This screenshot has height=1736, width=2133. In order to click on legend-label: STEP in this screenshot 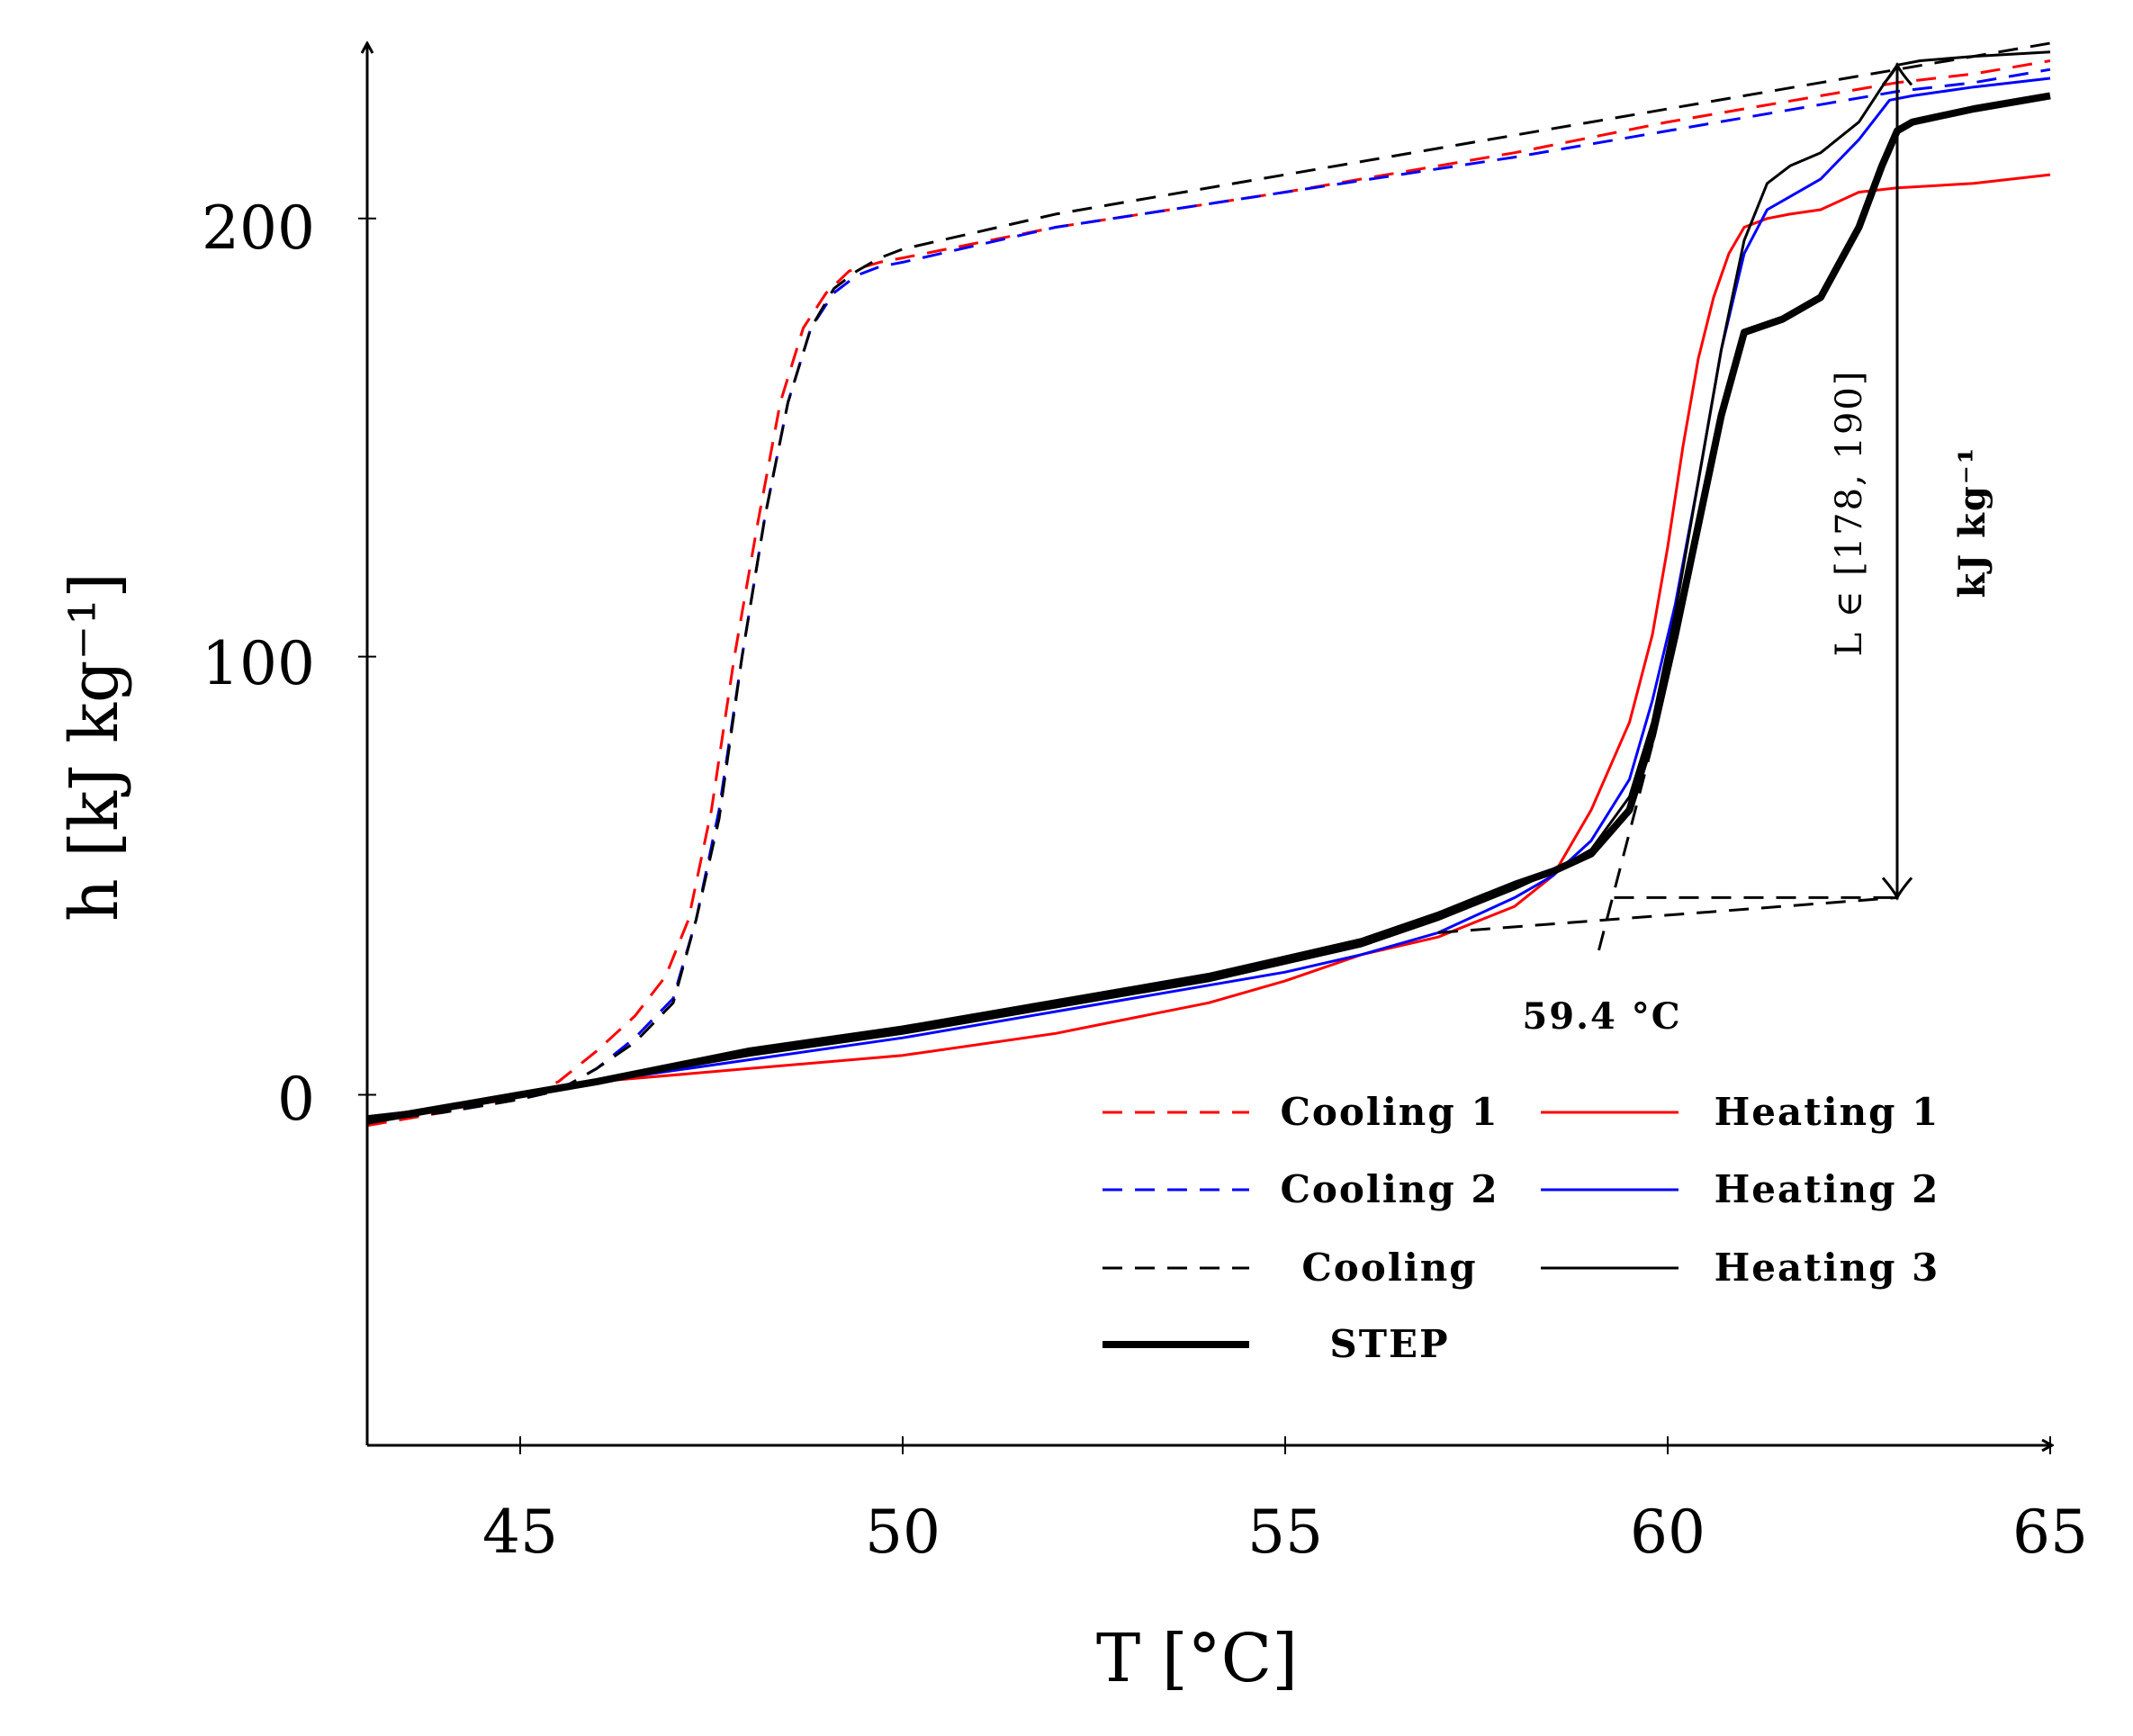, I will do `click(1389, 1344)`.